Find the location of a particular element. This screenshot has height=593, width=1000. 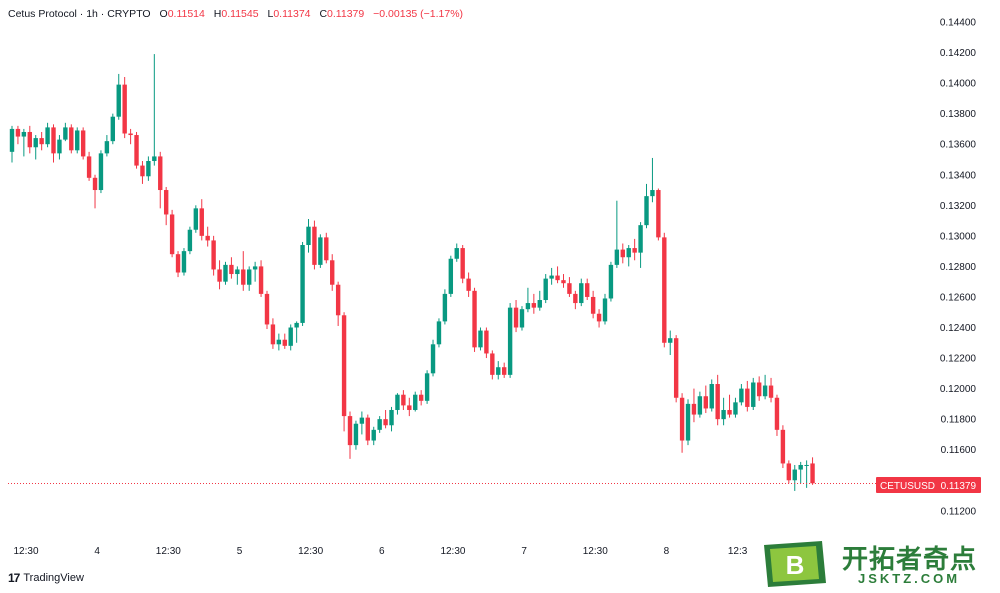

y-tick-label: 0.14000 is located at coordinates (958, 84).